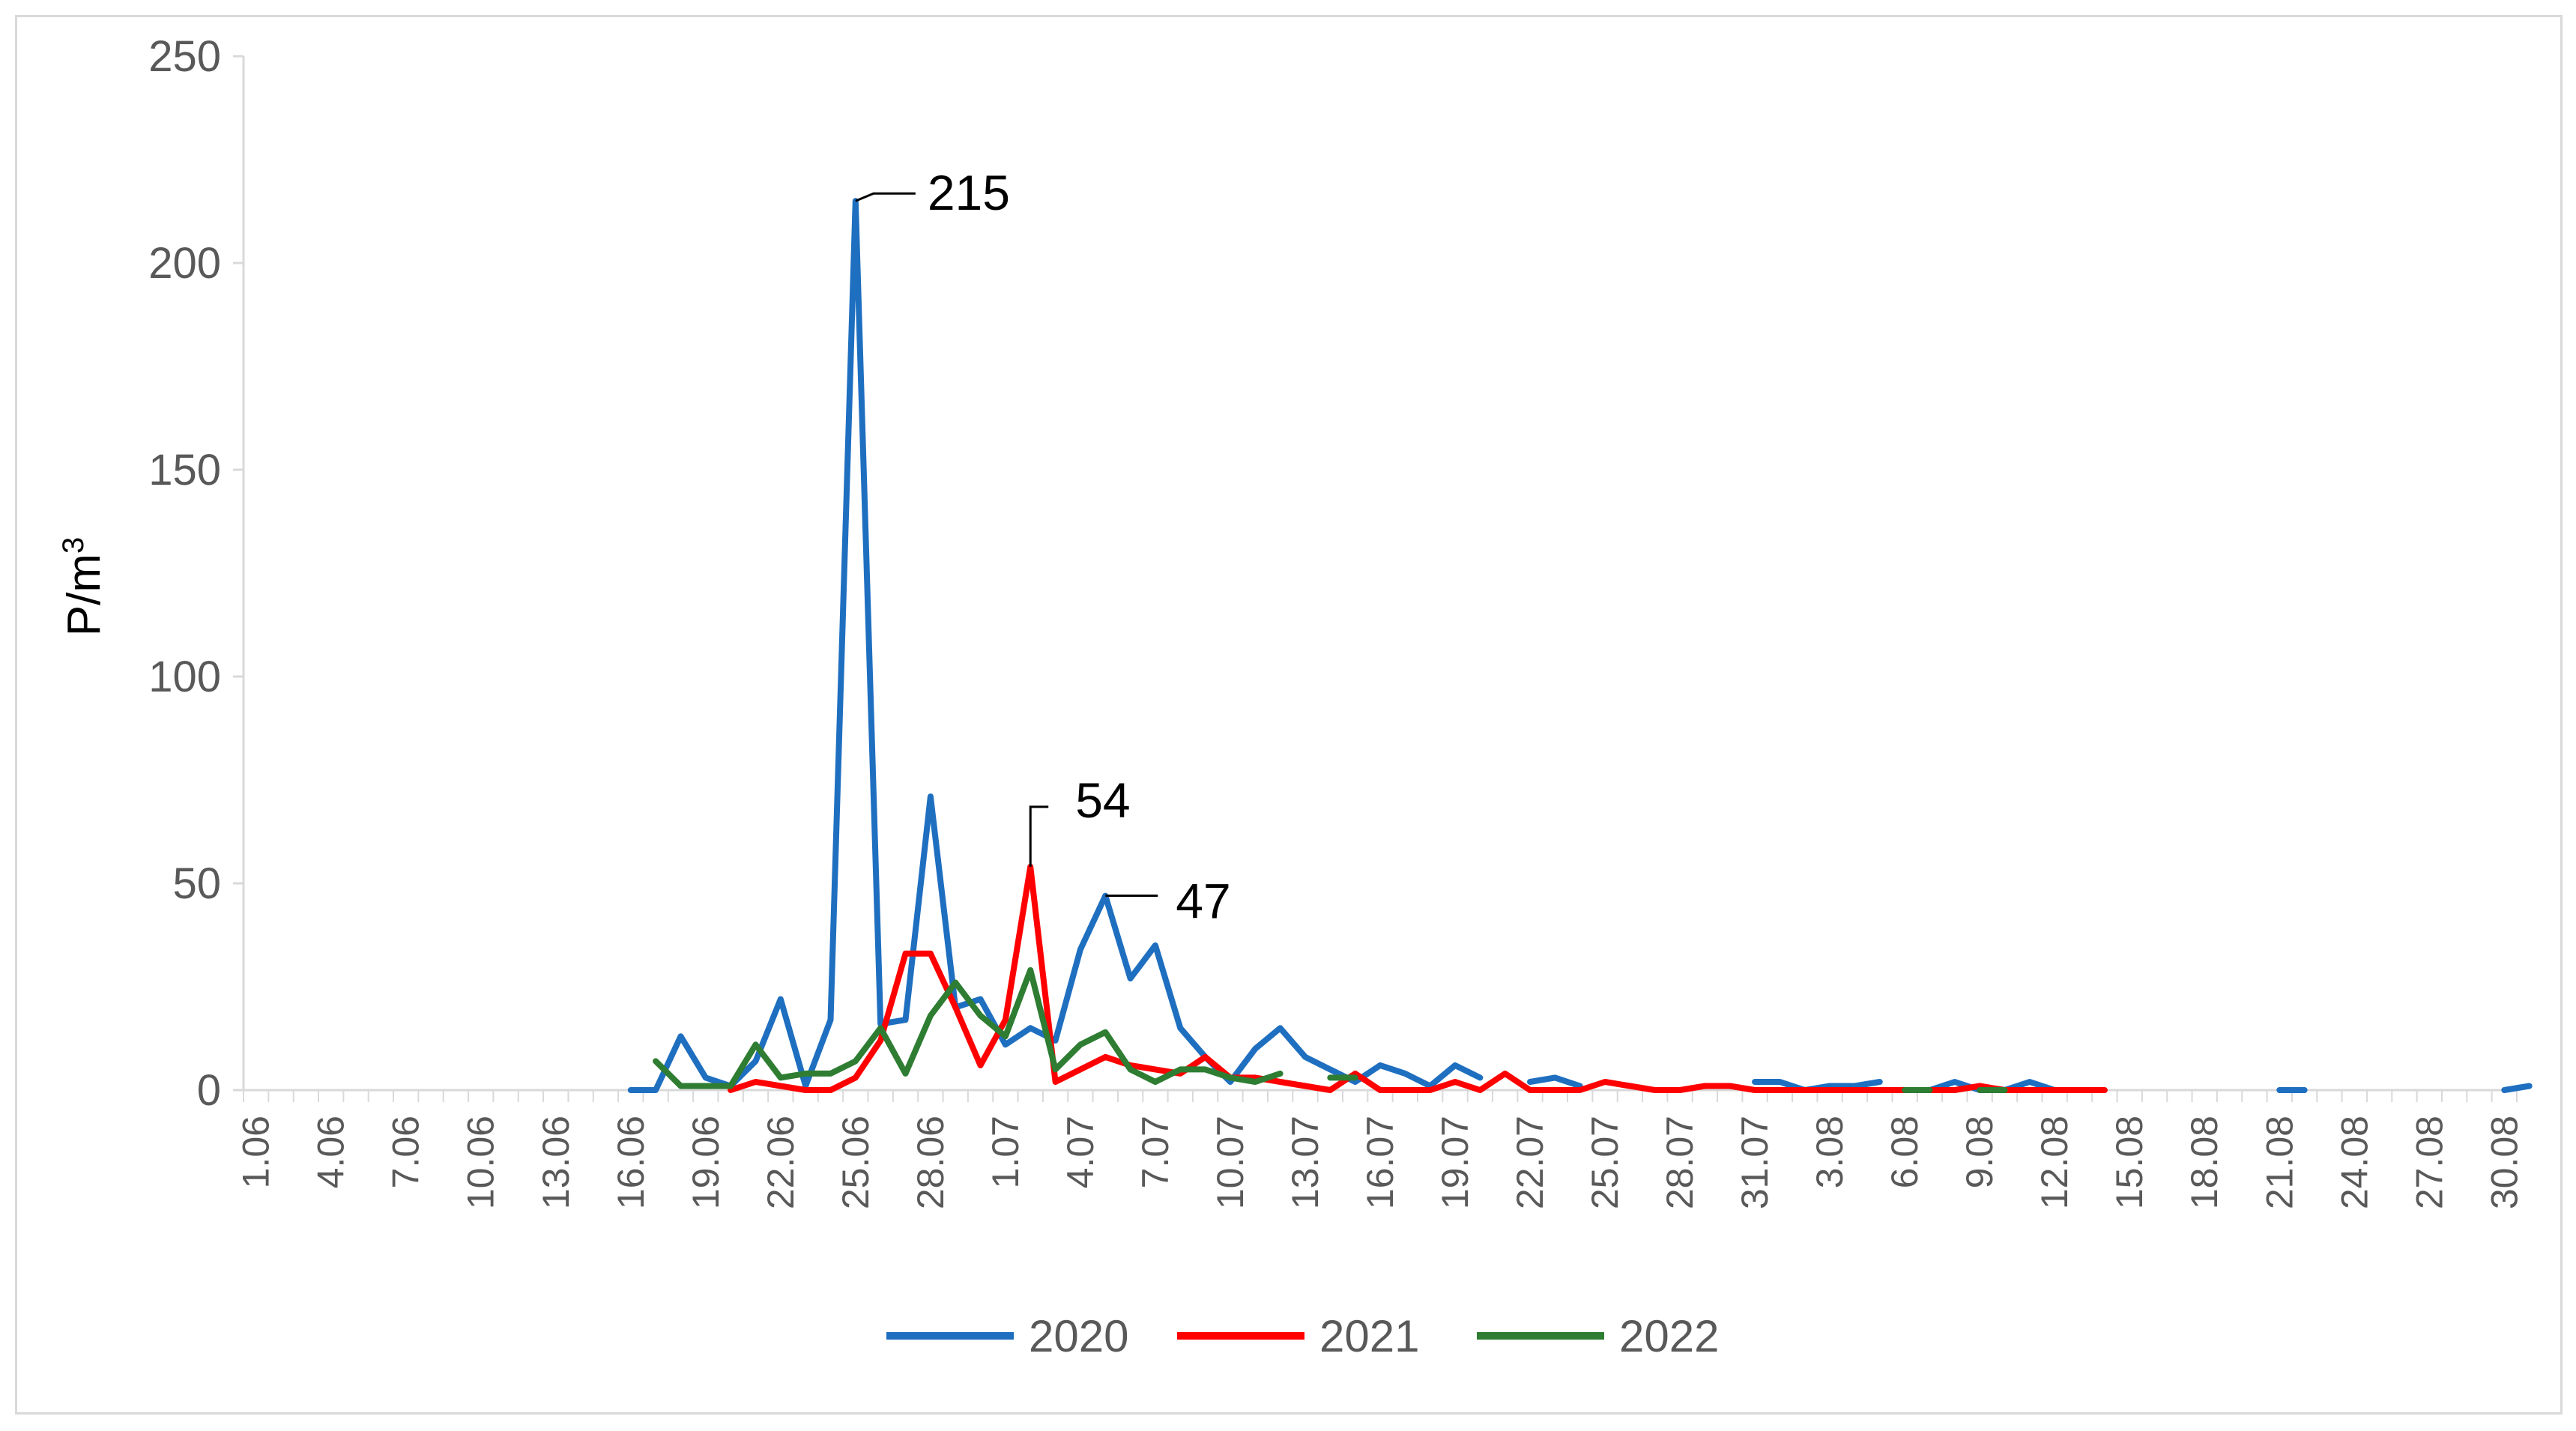 The width and height of the screenshot is (2576, 1431). Describe the element at coordinates (2279, 1162) in the screenshot. I see `x-tick-label: 21.08` at that location.